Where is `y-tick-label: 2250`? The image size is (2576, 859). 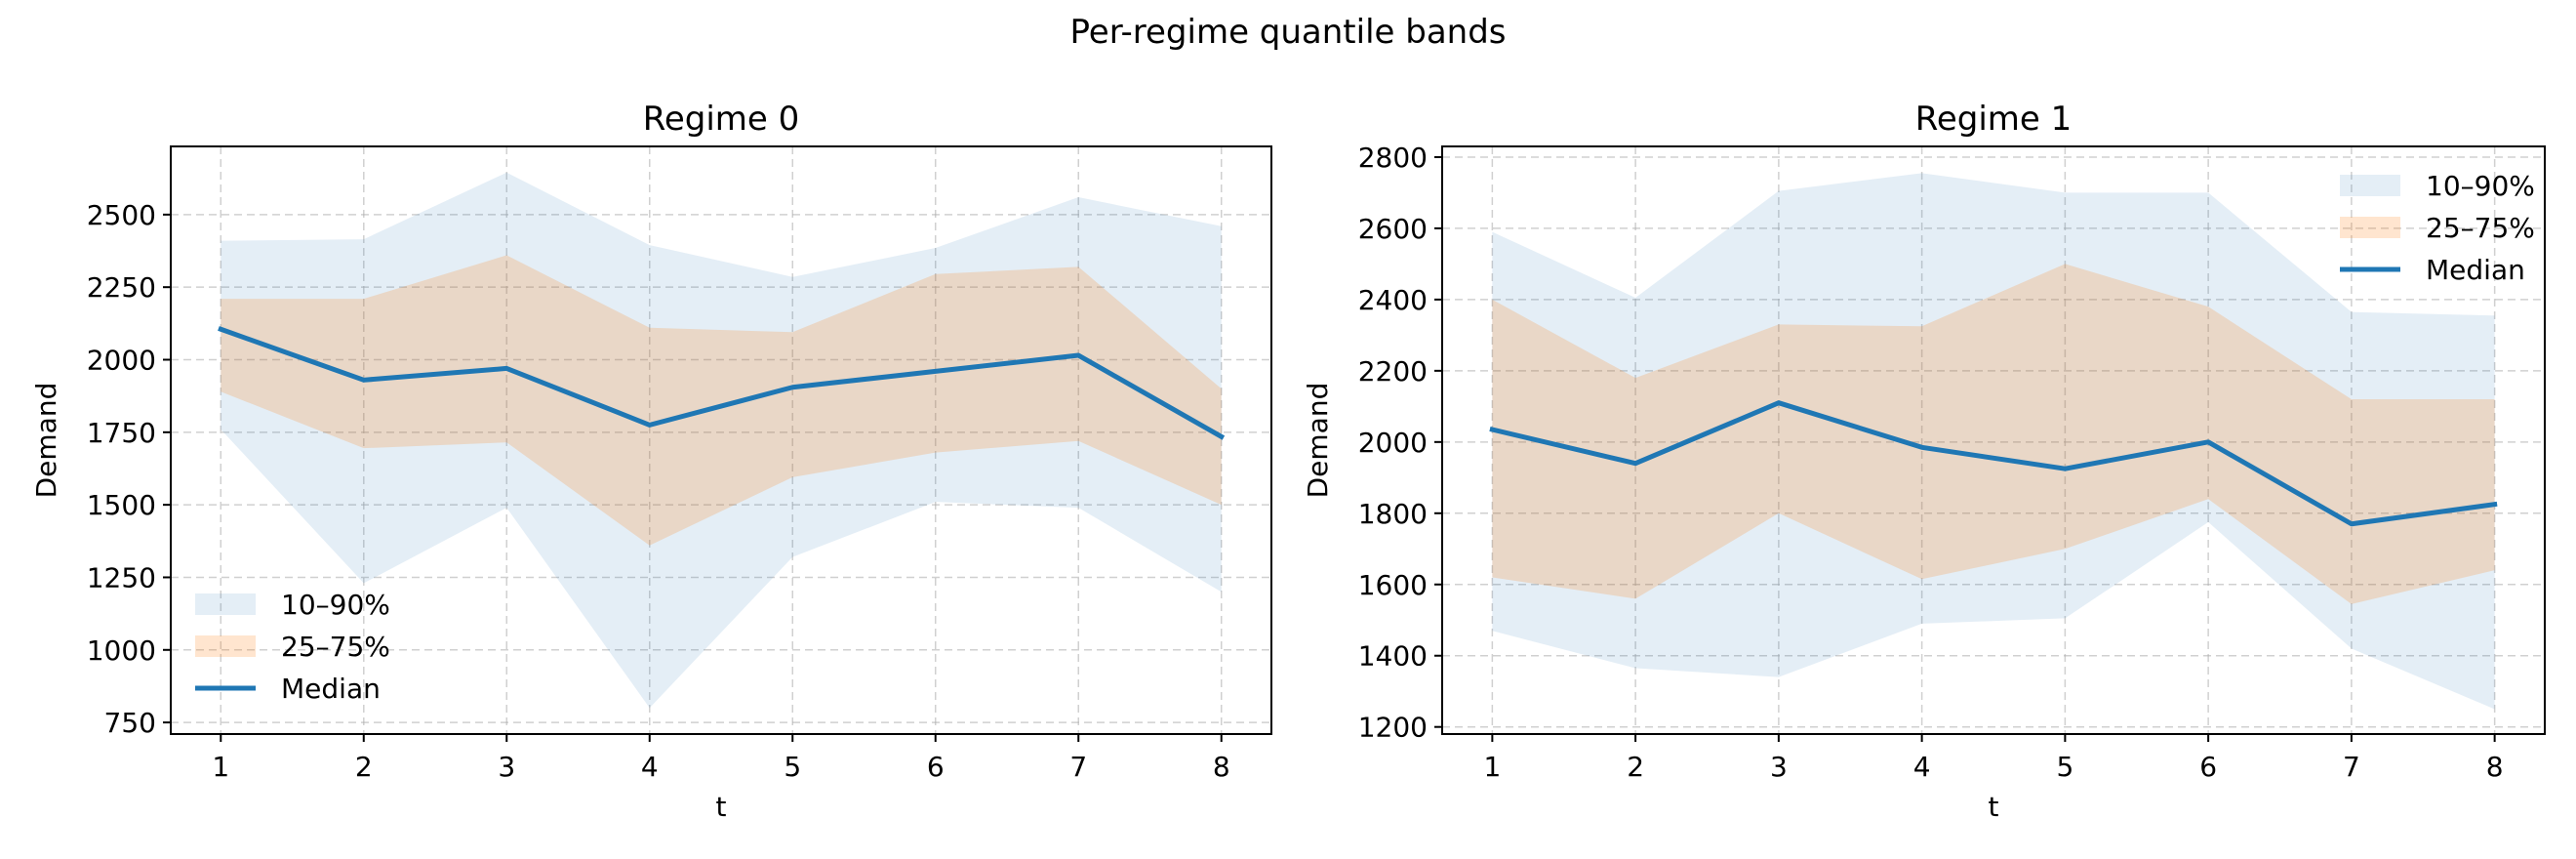
y-tick-label: 2250 is located at coordinates (121, 287).